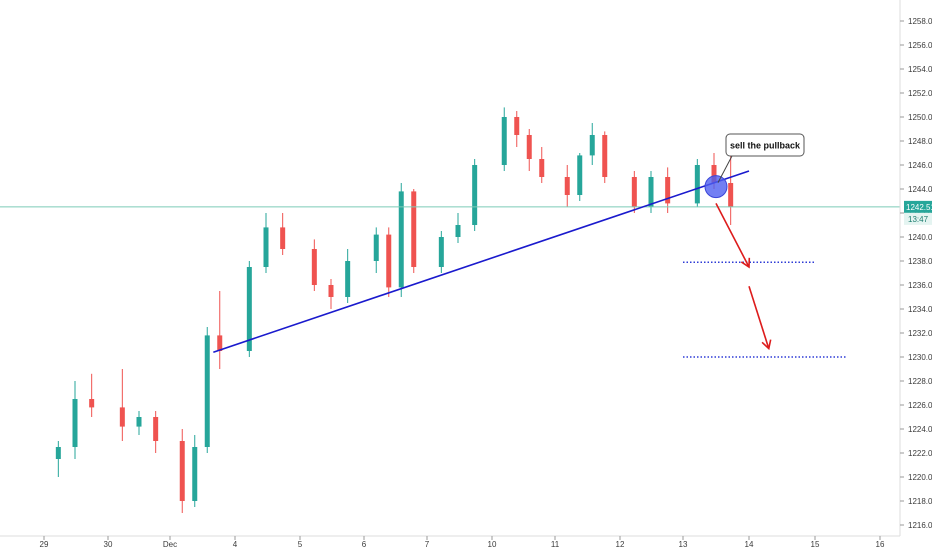 The height and width of the screenshot is (550, 932). I want to click on price-tick-label: 1254.00, so click(920, 69).